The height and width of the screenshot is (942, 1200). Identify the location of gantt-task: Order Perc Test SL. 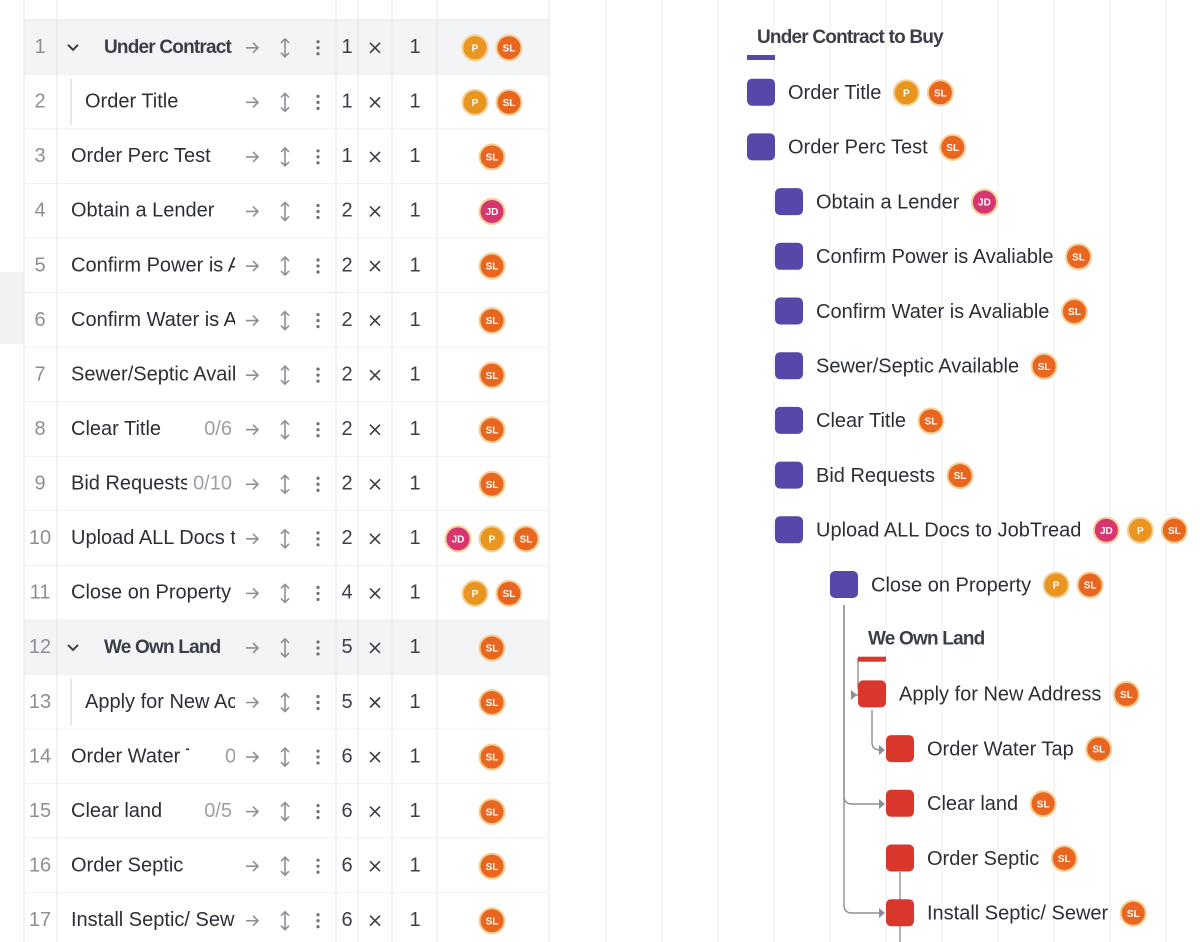
(857, 147).